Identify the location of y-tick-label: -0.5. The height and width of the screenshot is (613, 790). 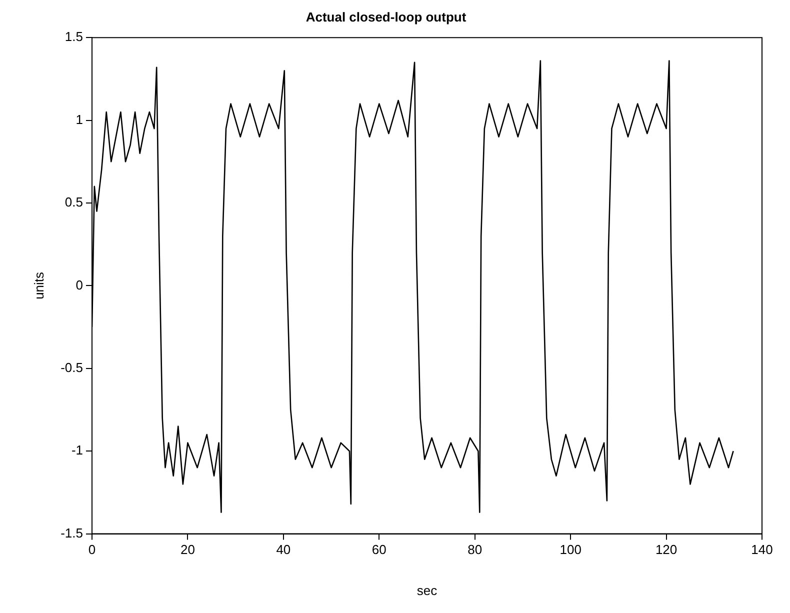
(71, 367).